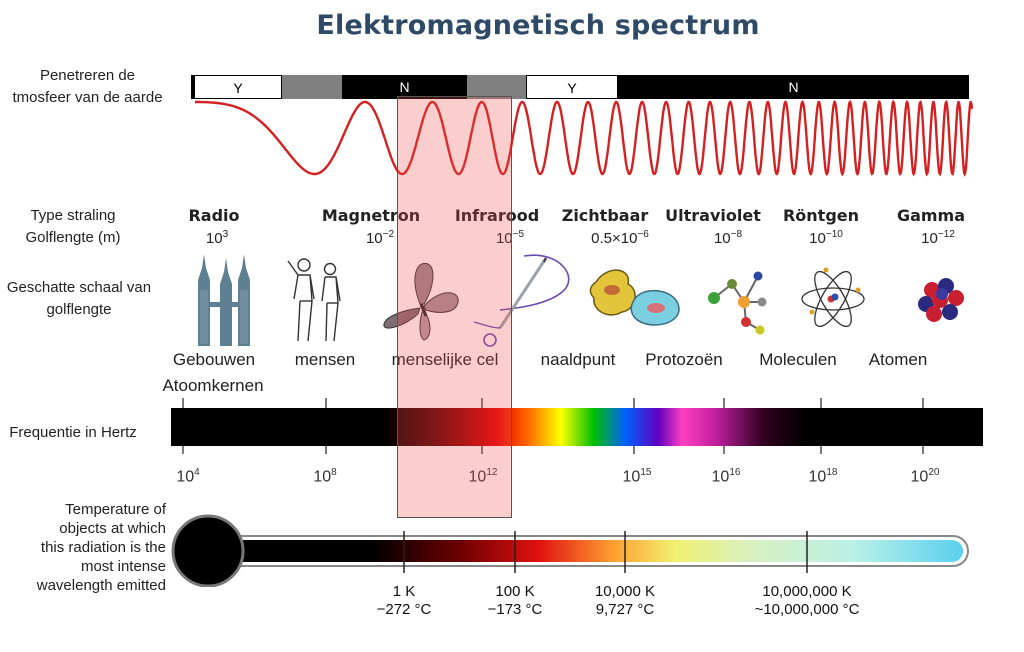  What do you see at coordinates (101, 585) in the screenshot?
I see `temperature-label-line-5: wavelength emitted` at bounding box center [101, 585].